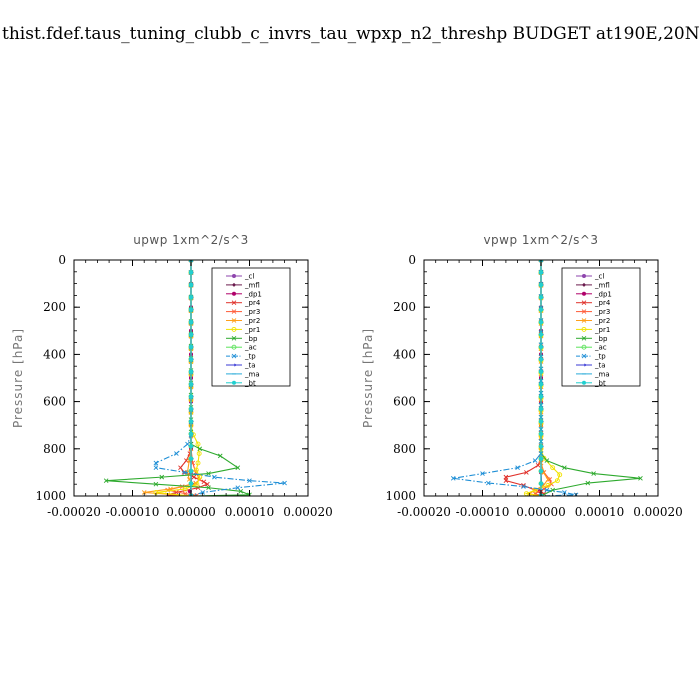 Image resolution: width=700 pixels, height=700 pixels. I want to click on series-line, so click(542, 378).